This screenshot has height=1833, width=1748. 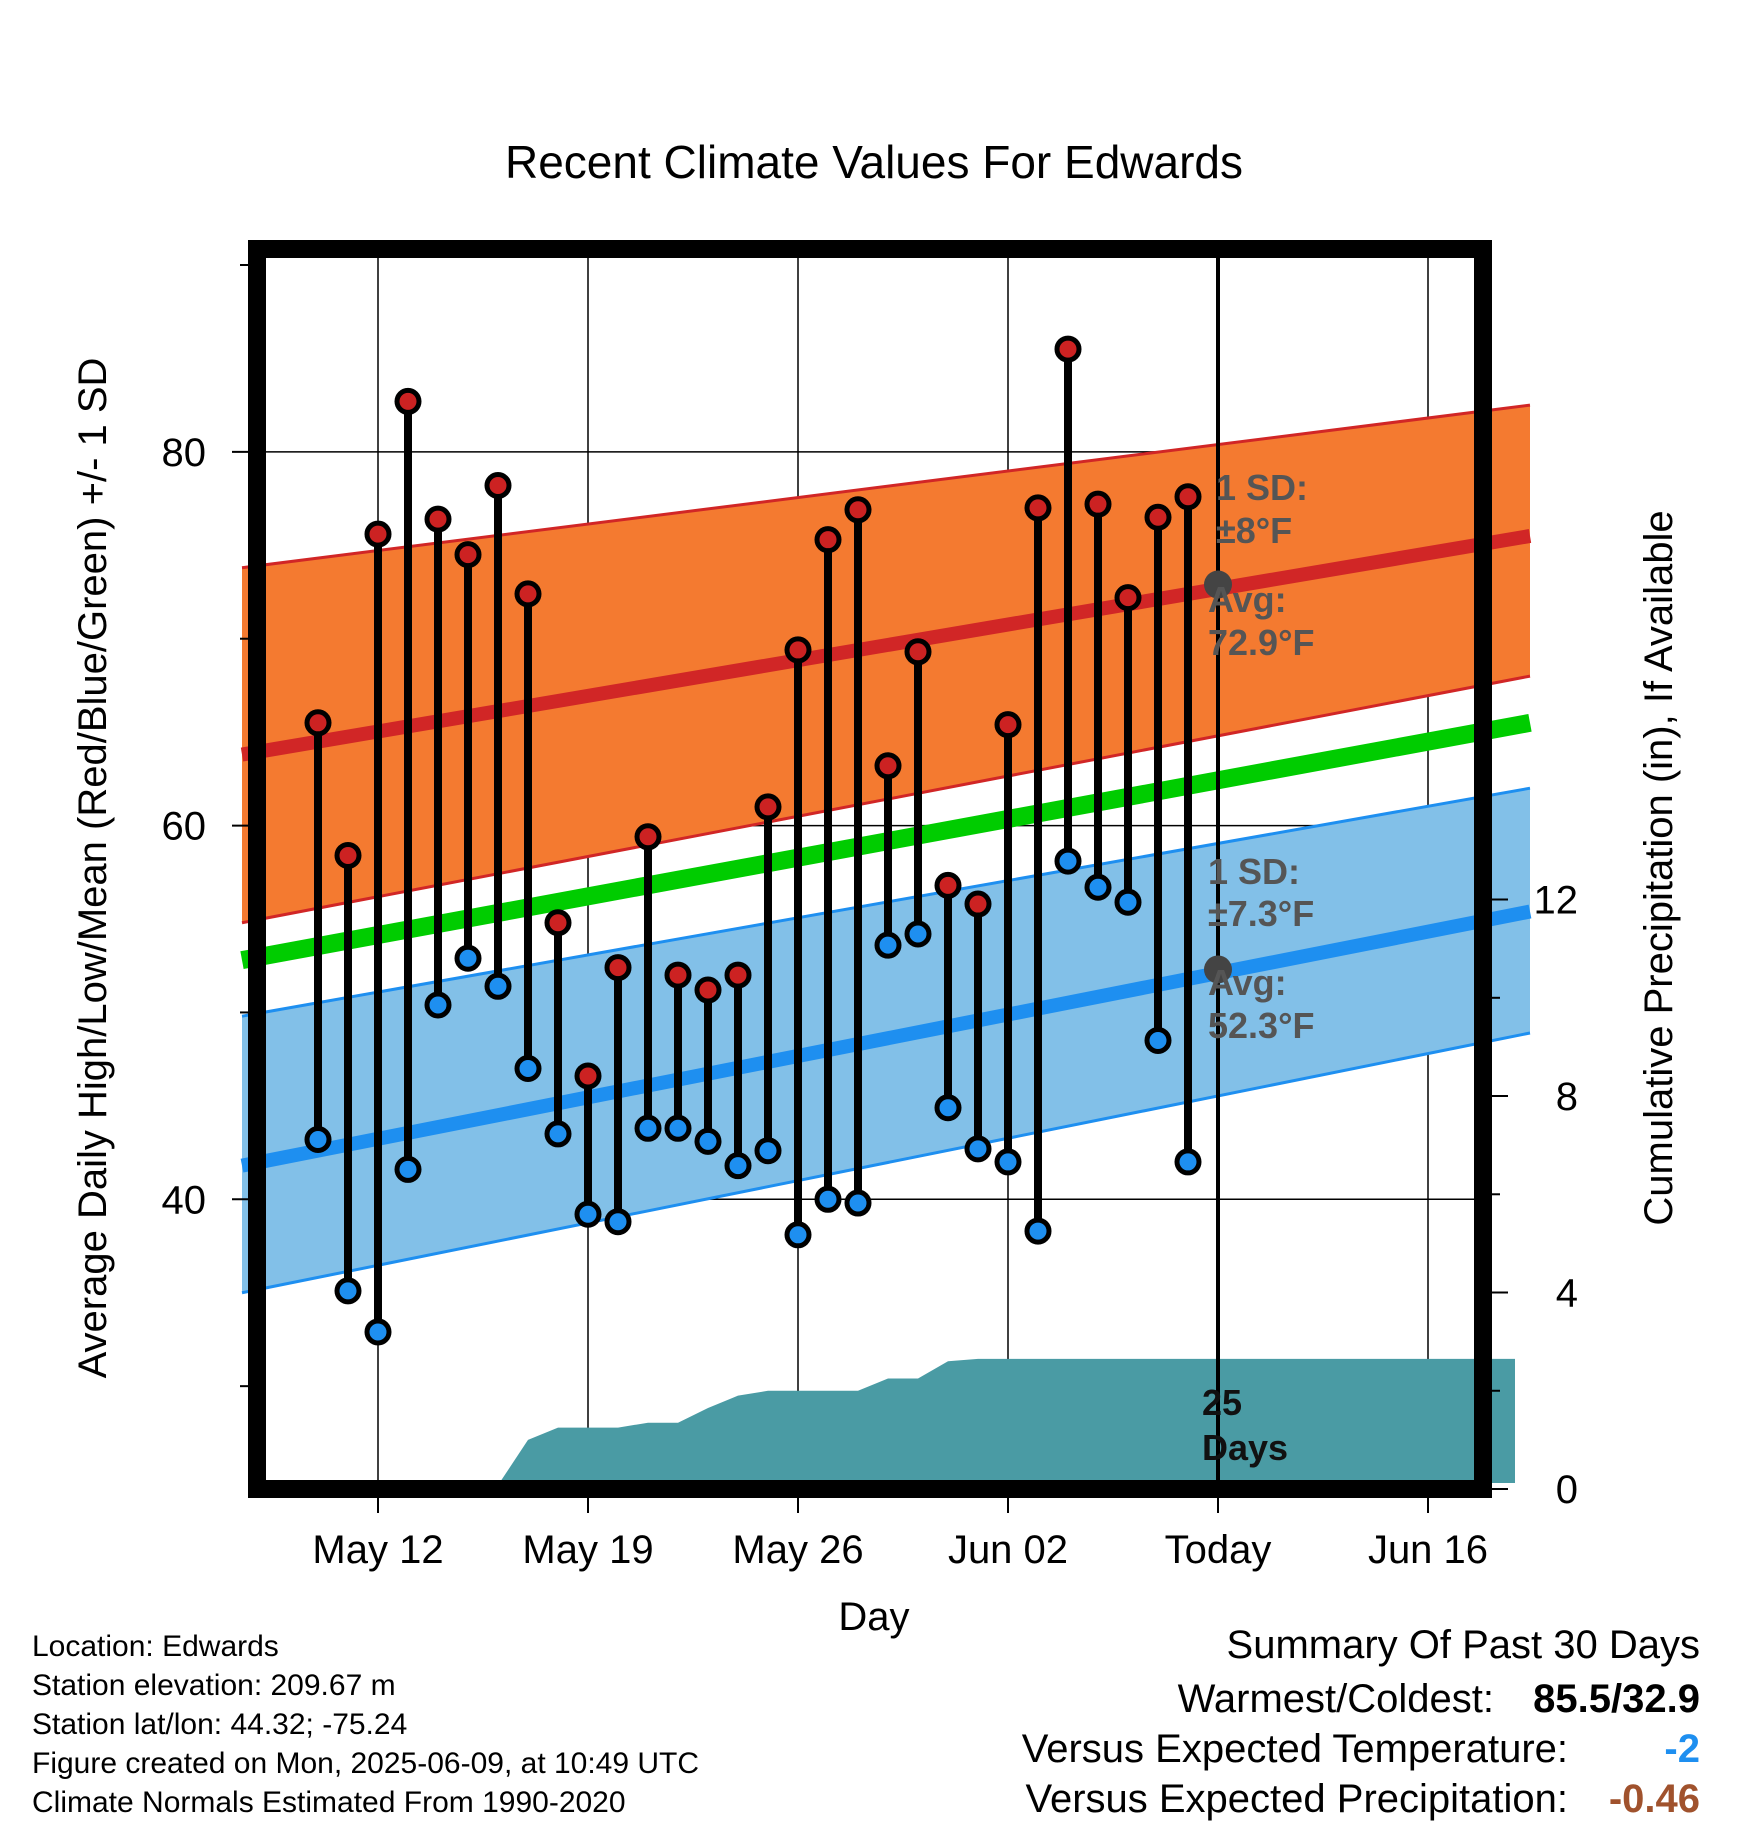 What do you see at coordinates (874, 162) in the screenshot?
I see `chart-title: Recent Climate Values For Edwards` at bounding box center [874, 162].